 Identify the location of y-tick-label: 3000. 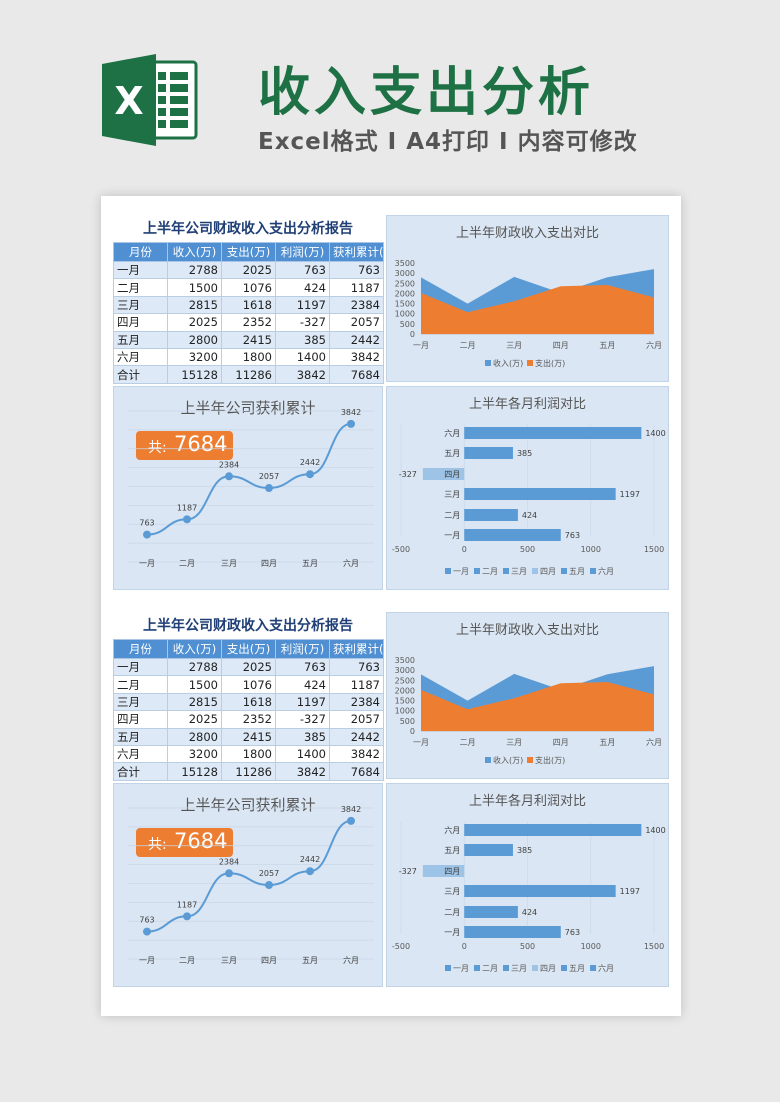
(405, 273).